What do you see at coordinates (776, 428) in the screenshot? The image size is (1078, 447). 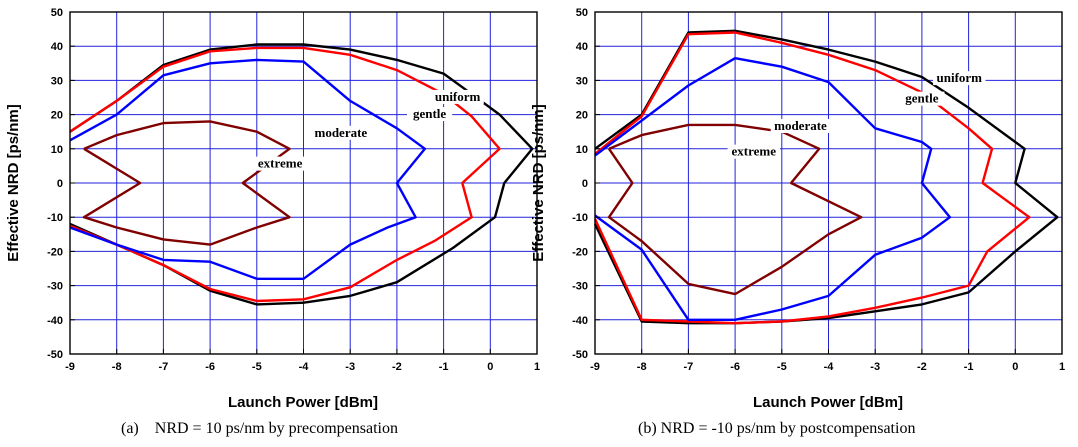 I see `panel-caption: (b) NRD = -10 ps/nm by postcompensation` at bounding box center [776, 428].